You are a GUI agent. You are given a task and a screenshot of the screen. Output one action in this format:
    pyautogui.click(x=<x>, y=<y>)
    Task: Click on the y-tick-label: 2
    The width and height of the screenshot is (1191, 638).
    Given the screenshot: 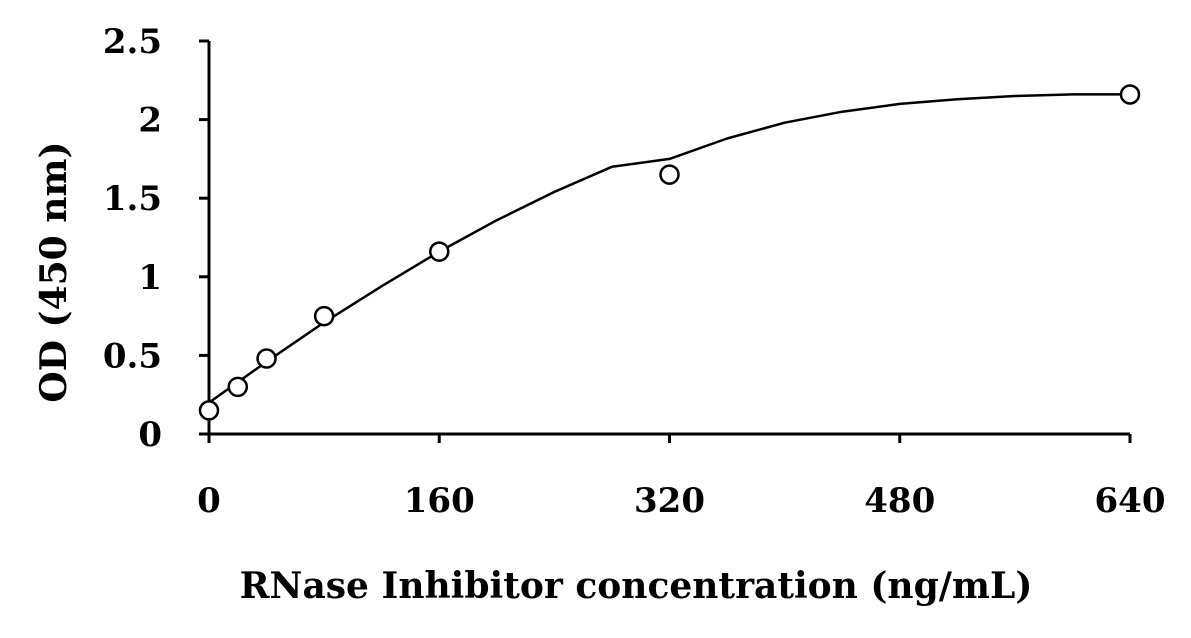 What is the action you would take?
    pyautogui.click(x=150, y=121)
    